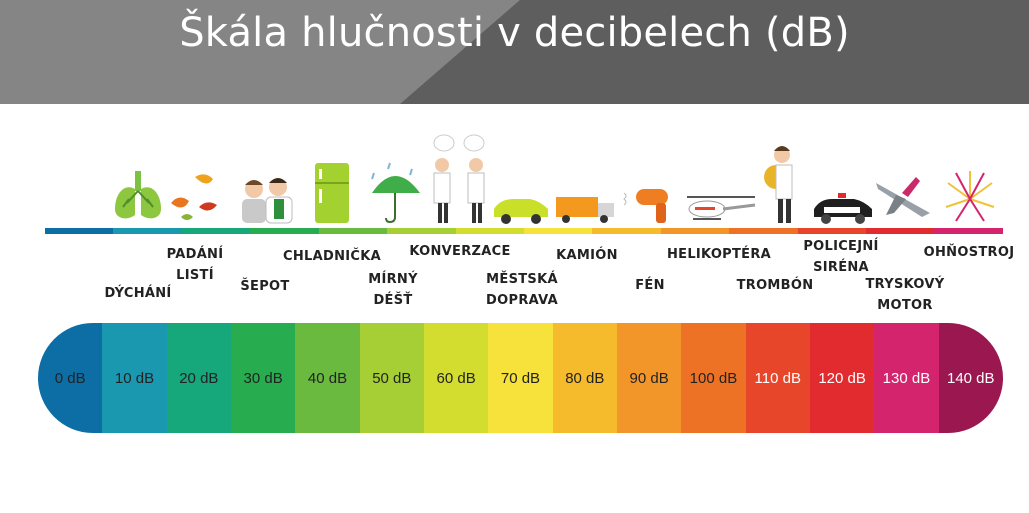 The height and width of the screenshot is (513, 1029). Describe the element at coordinates (843, 179) in the screenshot. I see `police-car-icon` at that location.